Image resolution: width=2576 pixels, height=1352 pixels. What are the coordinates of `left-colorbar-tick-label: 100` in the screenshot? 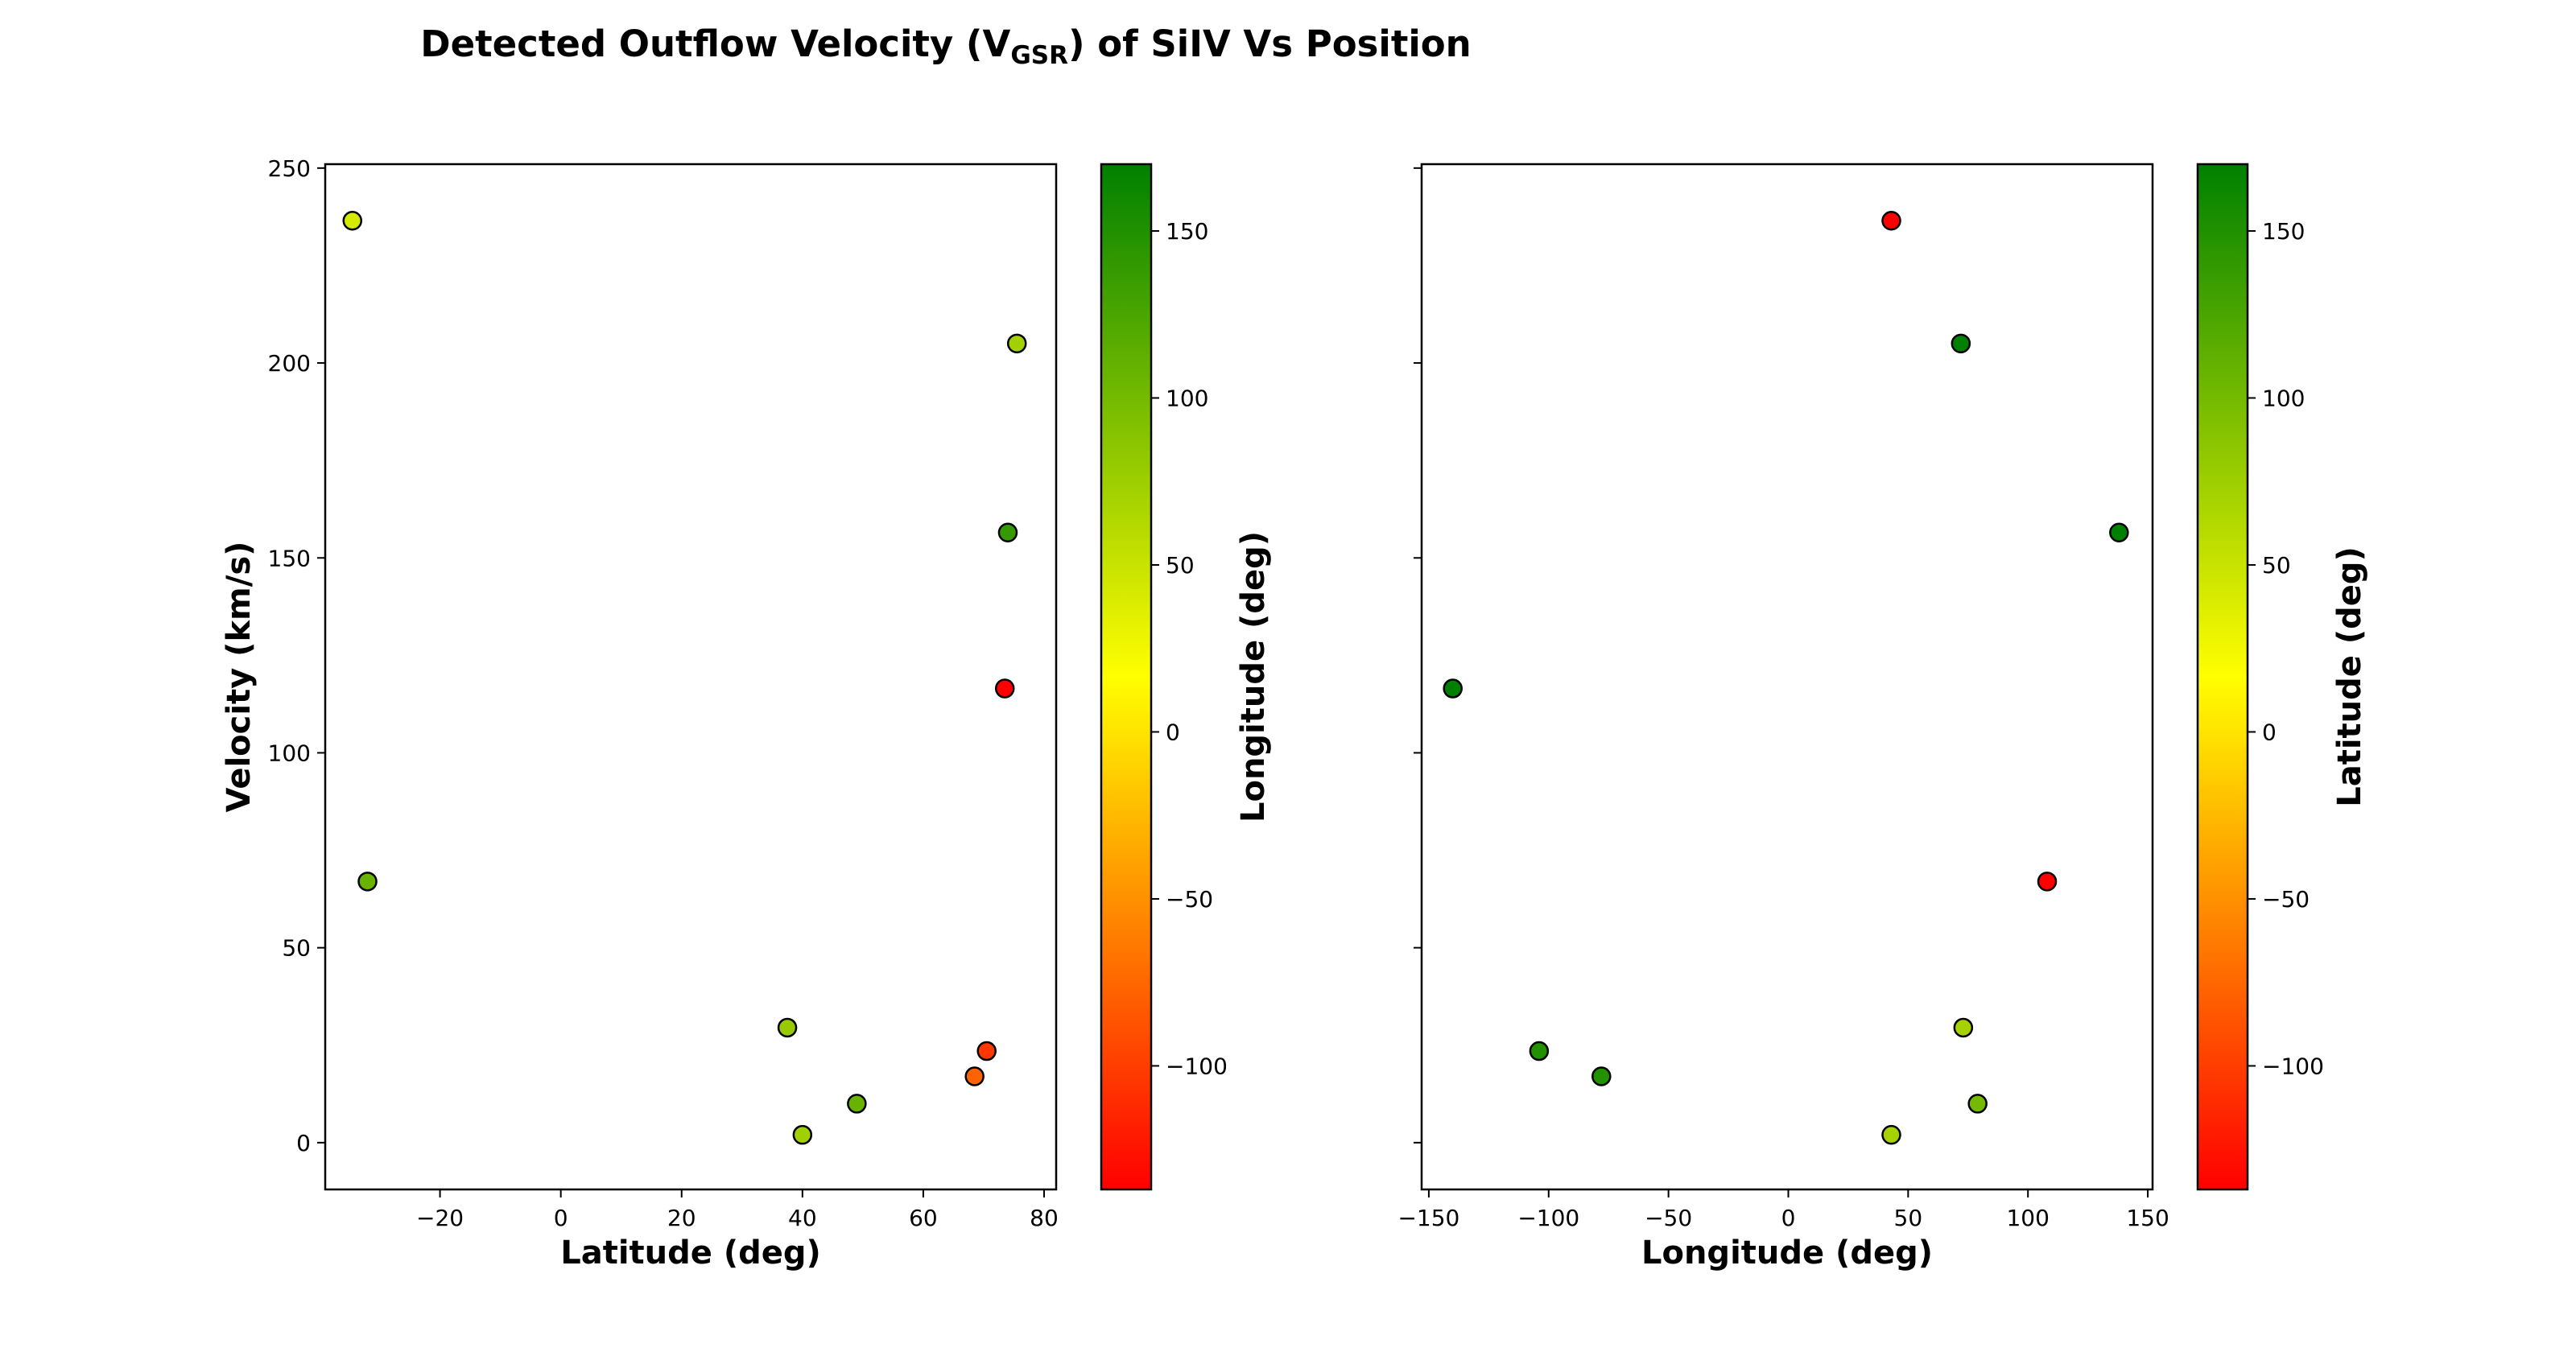 It's located at (1187, 398).